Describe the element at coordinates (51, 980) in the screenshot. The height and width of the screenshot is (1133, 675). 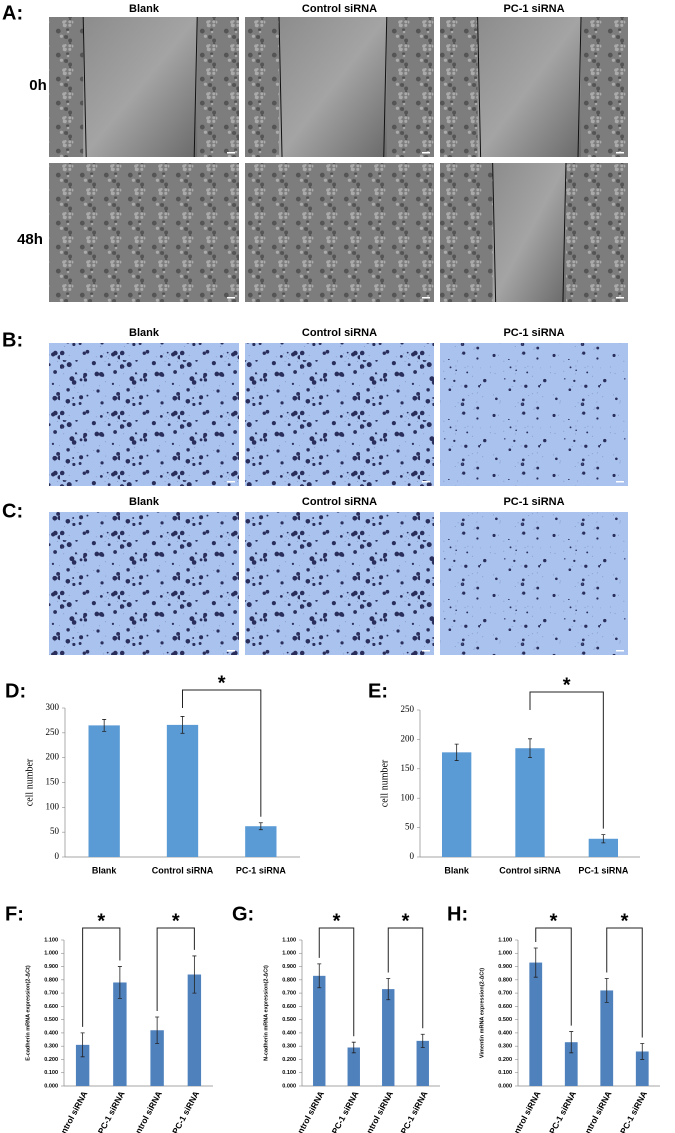
I see `y-tick-label: 0.800` at that location.